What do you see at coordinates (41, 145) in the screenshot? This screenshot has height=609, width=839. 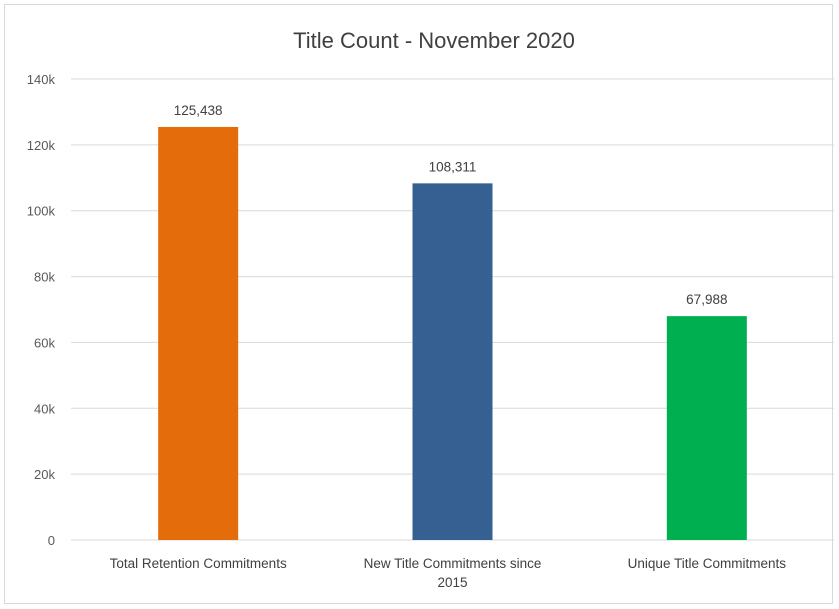 I see `y-tick-label: 120k` at bounding box center [41, 145].